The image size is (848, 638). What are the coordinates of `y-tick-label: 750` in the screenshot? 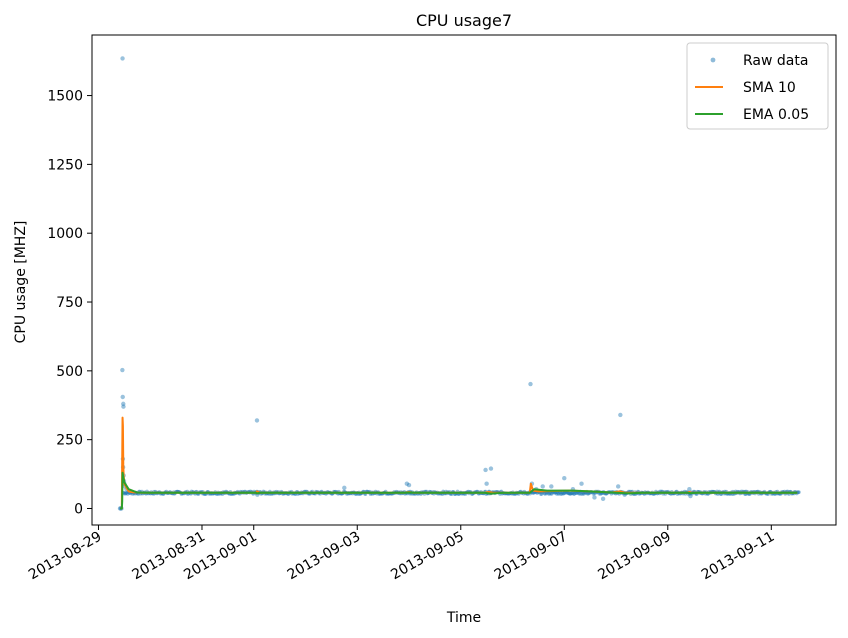 It's located at (69, 303).